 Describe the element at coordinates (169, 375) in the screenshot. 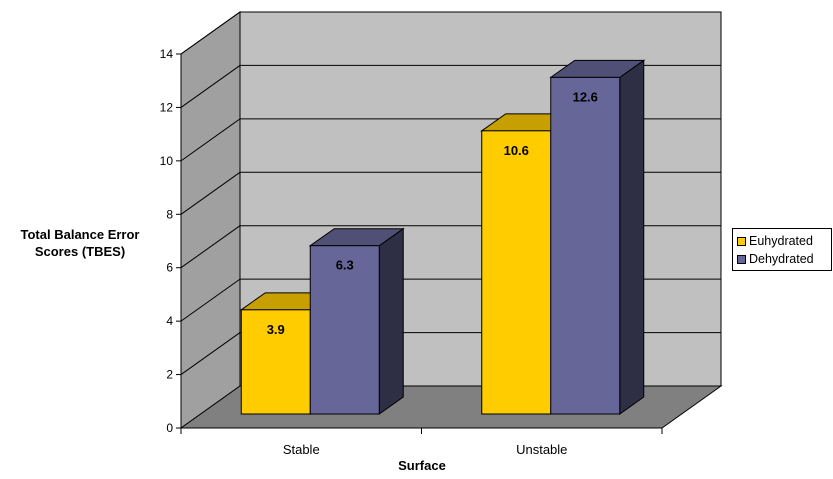

I see `y-tick-label: 2` at that location.